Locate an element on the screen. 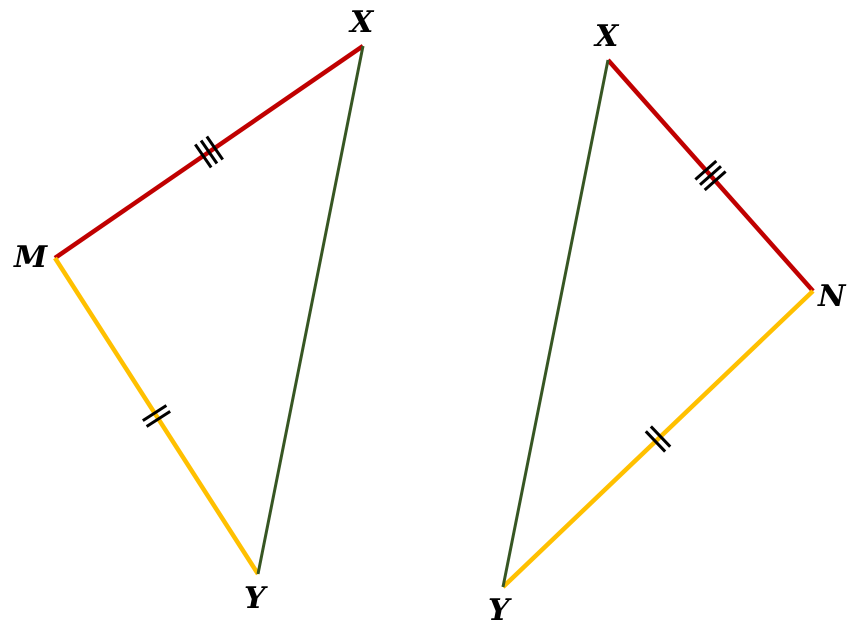 This screenshot has width=861, height=635. label-Y-left: Y is located at coordinates (256, 598).